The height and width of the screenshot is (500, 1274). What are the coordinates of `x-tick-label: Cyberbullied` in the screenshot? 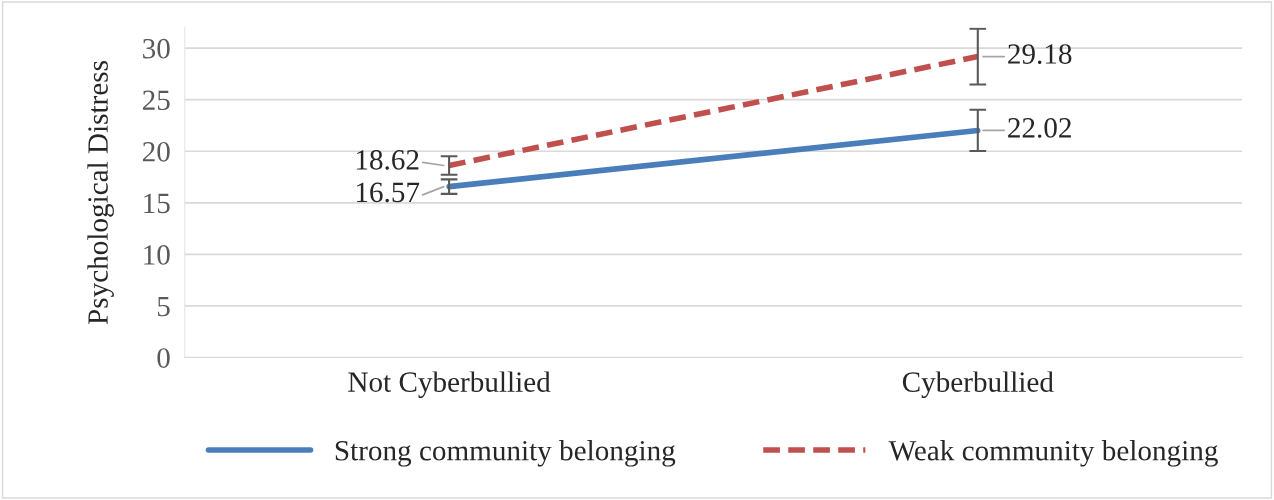 It's located at (978, 384).